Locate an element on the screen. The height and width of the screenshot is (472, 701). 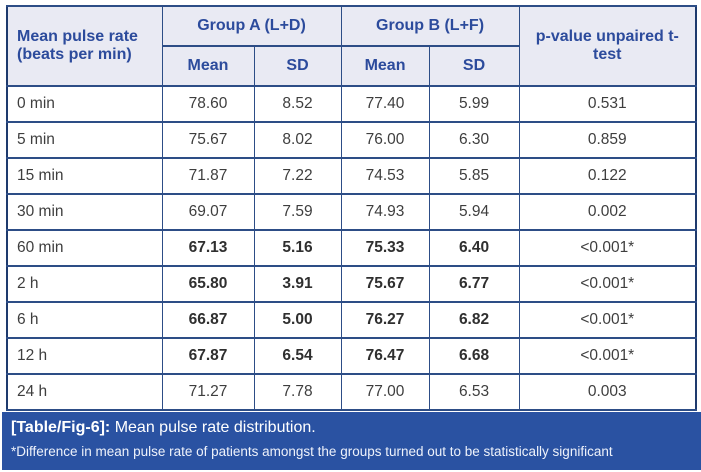
group-b-mean: 76.47 is located at coordinates (385, 356).